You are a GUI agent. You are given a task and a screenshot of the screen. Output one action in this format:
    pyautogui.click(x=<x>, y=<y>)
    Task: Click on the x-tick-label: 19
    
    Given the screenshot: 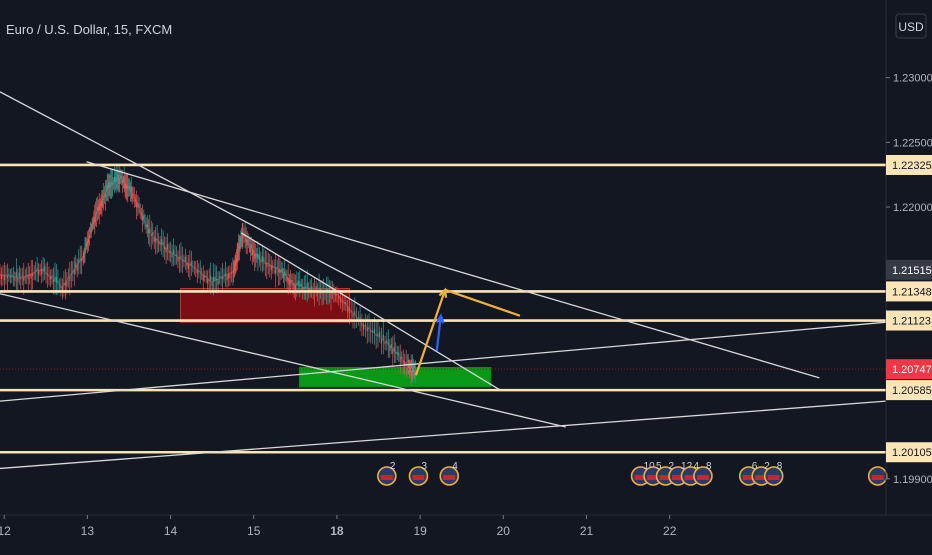 What is the action you would take?
    pyautogui.click(x=420, y=531)
    